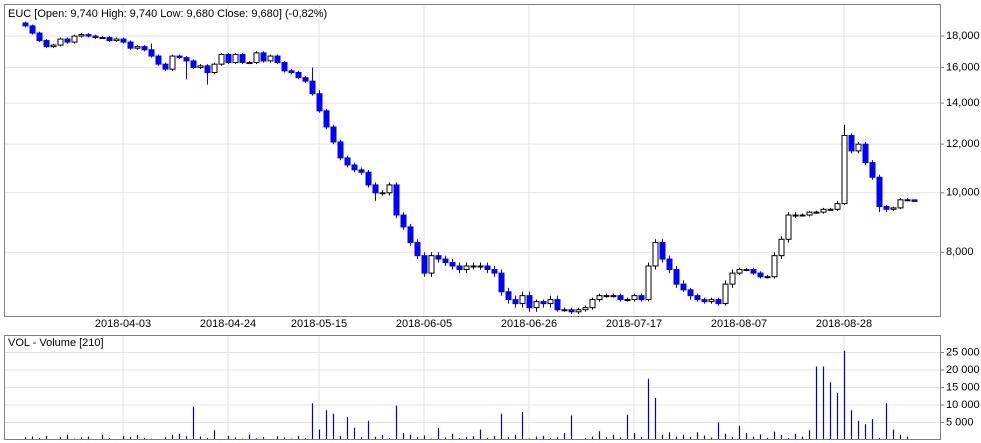  I want to click on y-tick-label: 16,000, so click(963, 67).